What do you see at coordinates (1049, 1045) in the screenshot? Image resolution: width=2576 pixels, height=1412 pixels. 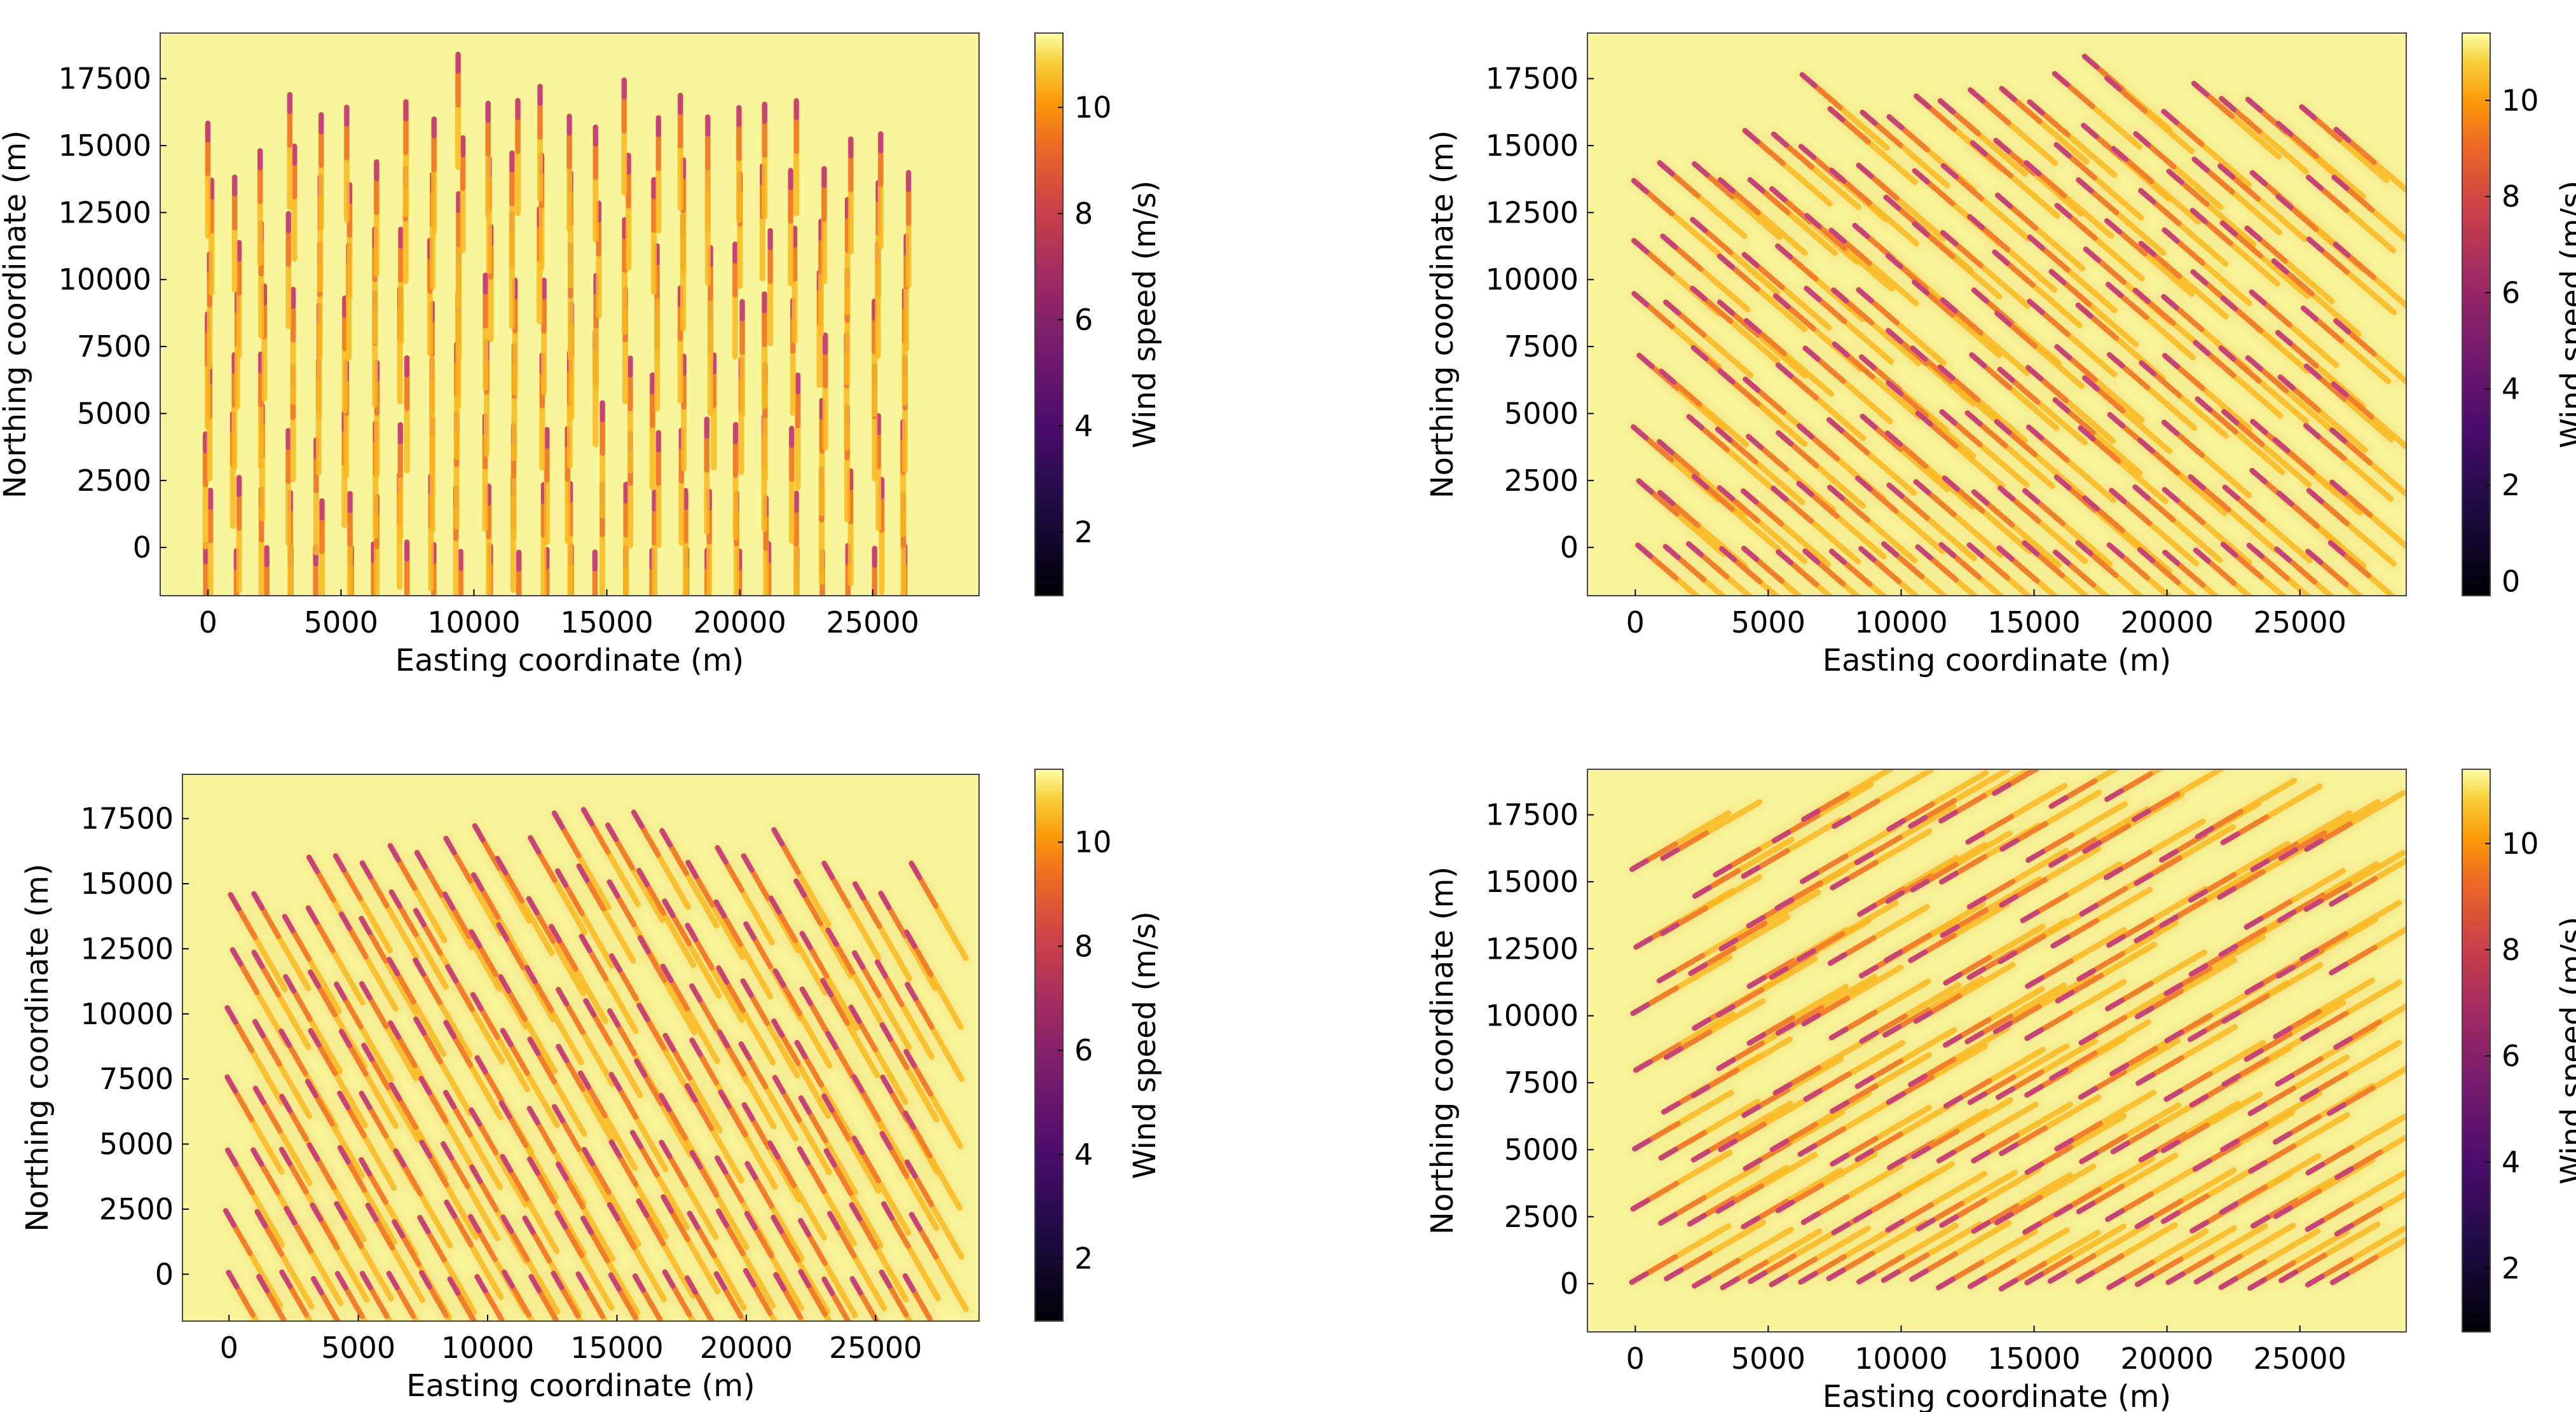 I see `colorbar` at bounding box center [1049, 1045].